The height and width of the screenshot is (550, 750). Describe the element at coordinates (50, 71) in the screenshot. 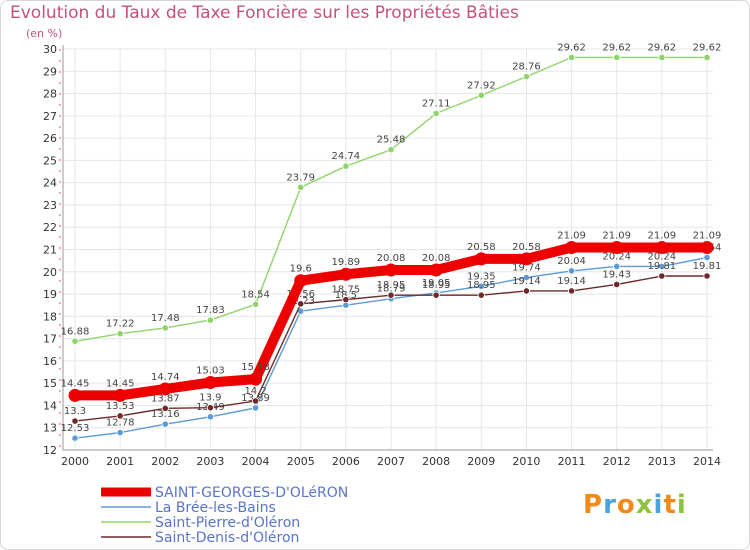

I see `y-tick-label: 29` at that location.